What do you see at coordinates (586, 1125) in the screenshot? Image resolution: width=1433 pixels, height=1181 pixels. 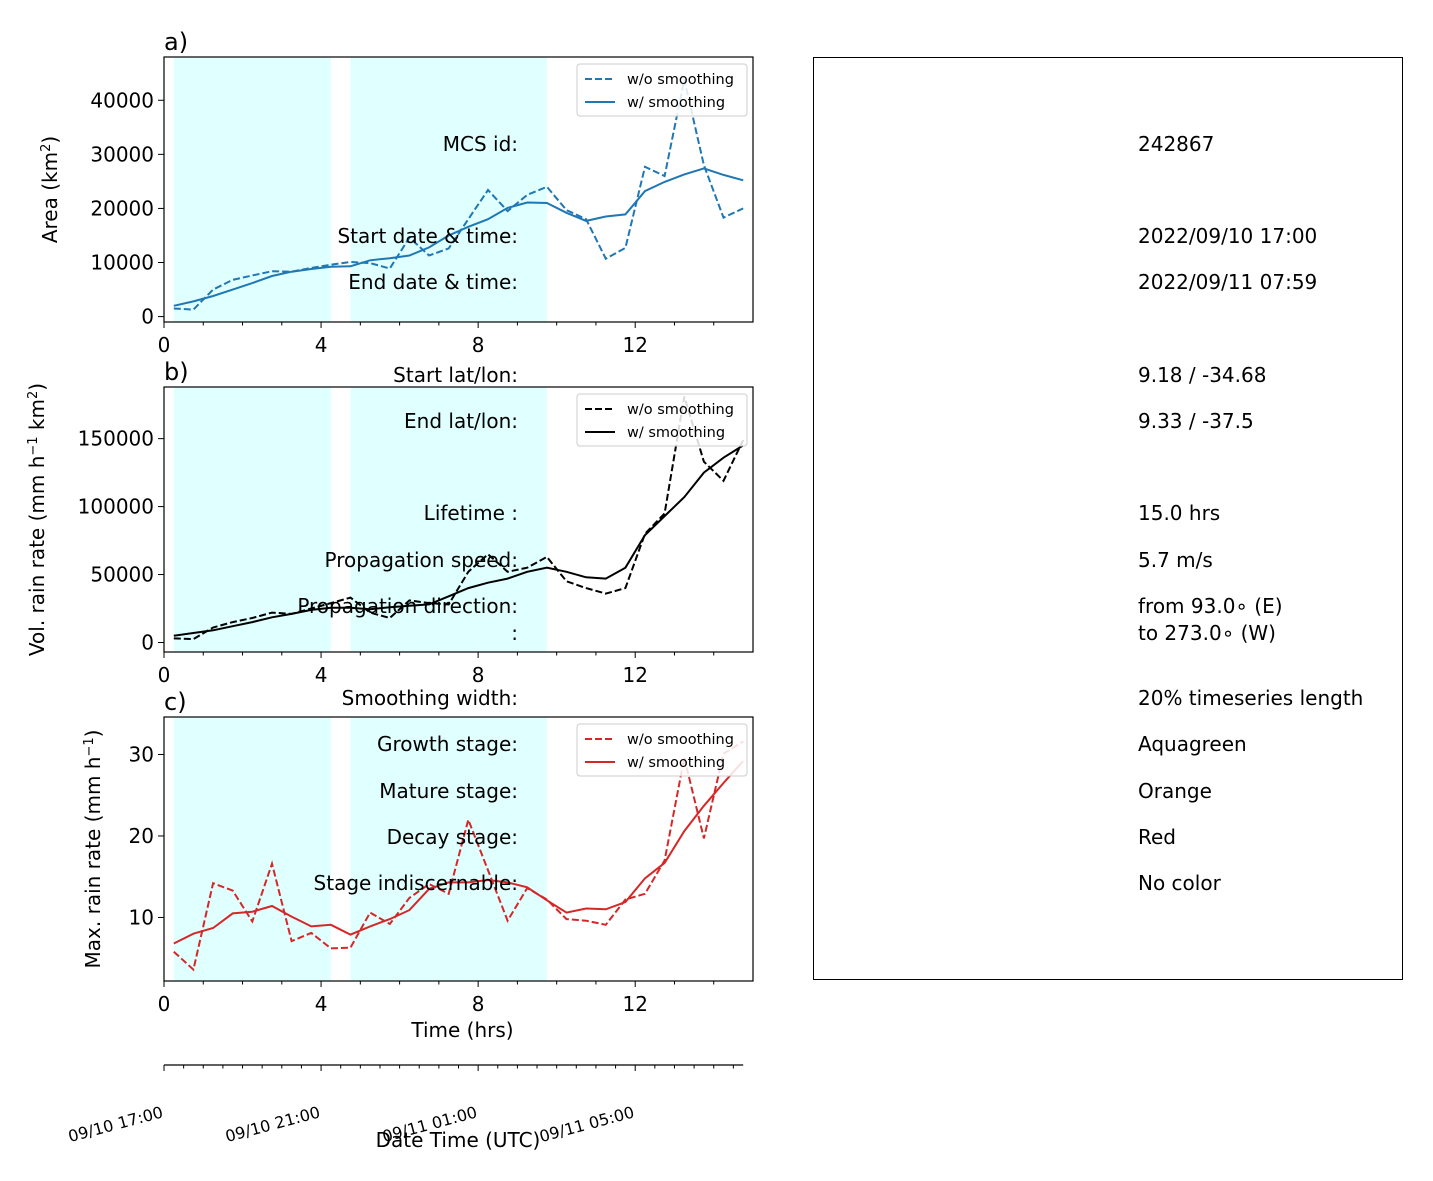 I see `date-tick-label: 09/11 05:00` at bounding box center [586, 1125].